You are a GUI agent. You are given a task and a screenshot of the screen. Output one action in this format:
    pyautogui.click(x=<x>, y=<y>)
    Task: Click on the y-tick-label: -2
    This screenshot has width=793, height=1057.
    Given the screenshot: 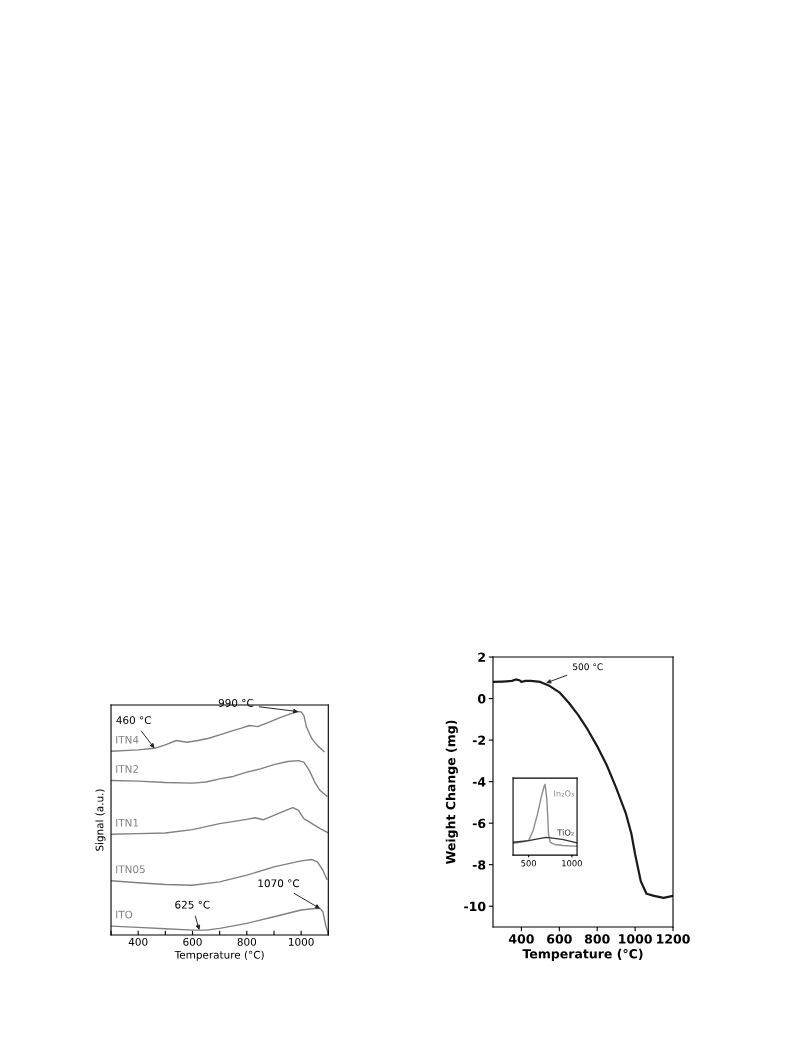 What is the action you would take?
    pyautogui.click(x=478, y=740)
    